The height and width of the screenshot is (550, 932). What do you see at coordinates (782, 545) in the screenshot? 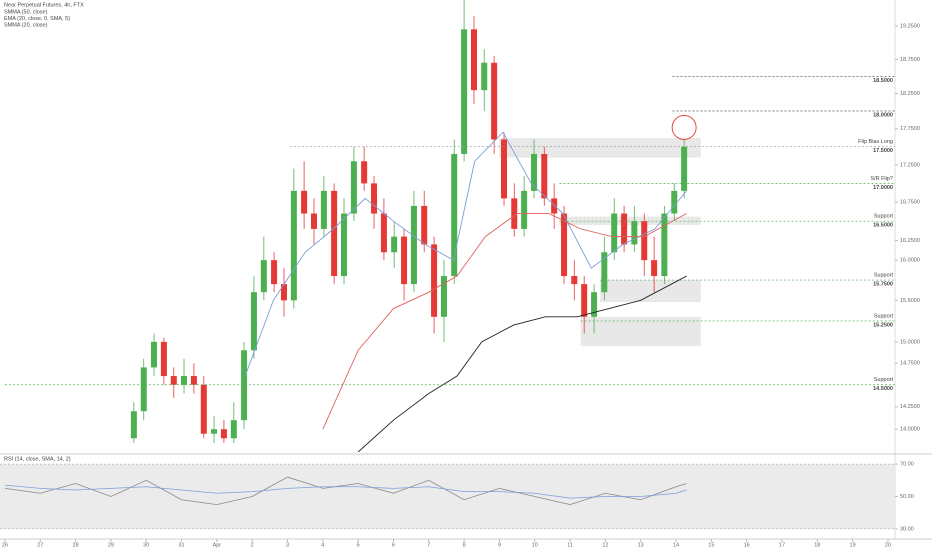
I see `x-tick-label: 17` at bounding box center [782, 545].